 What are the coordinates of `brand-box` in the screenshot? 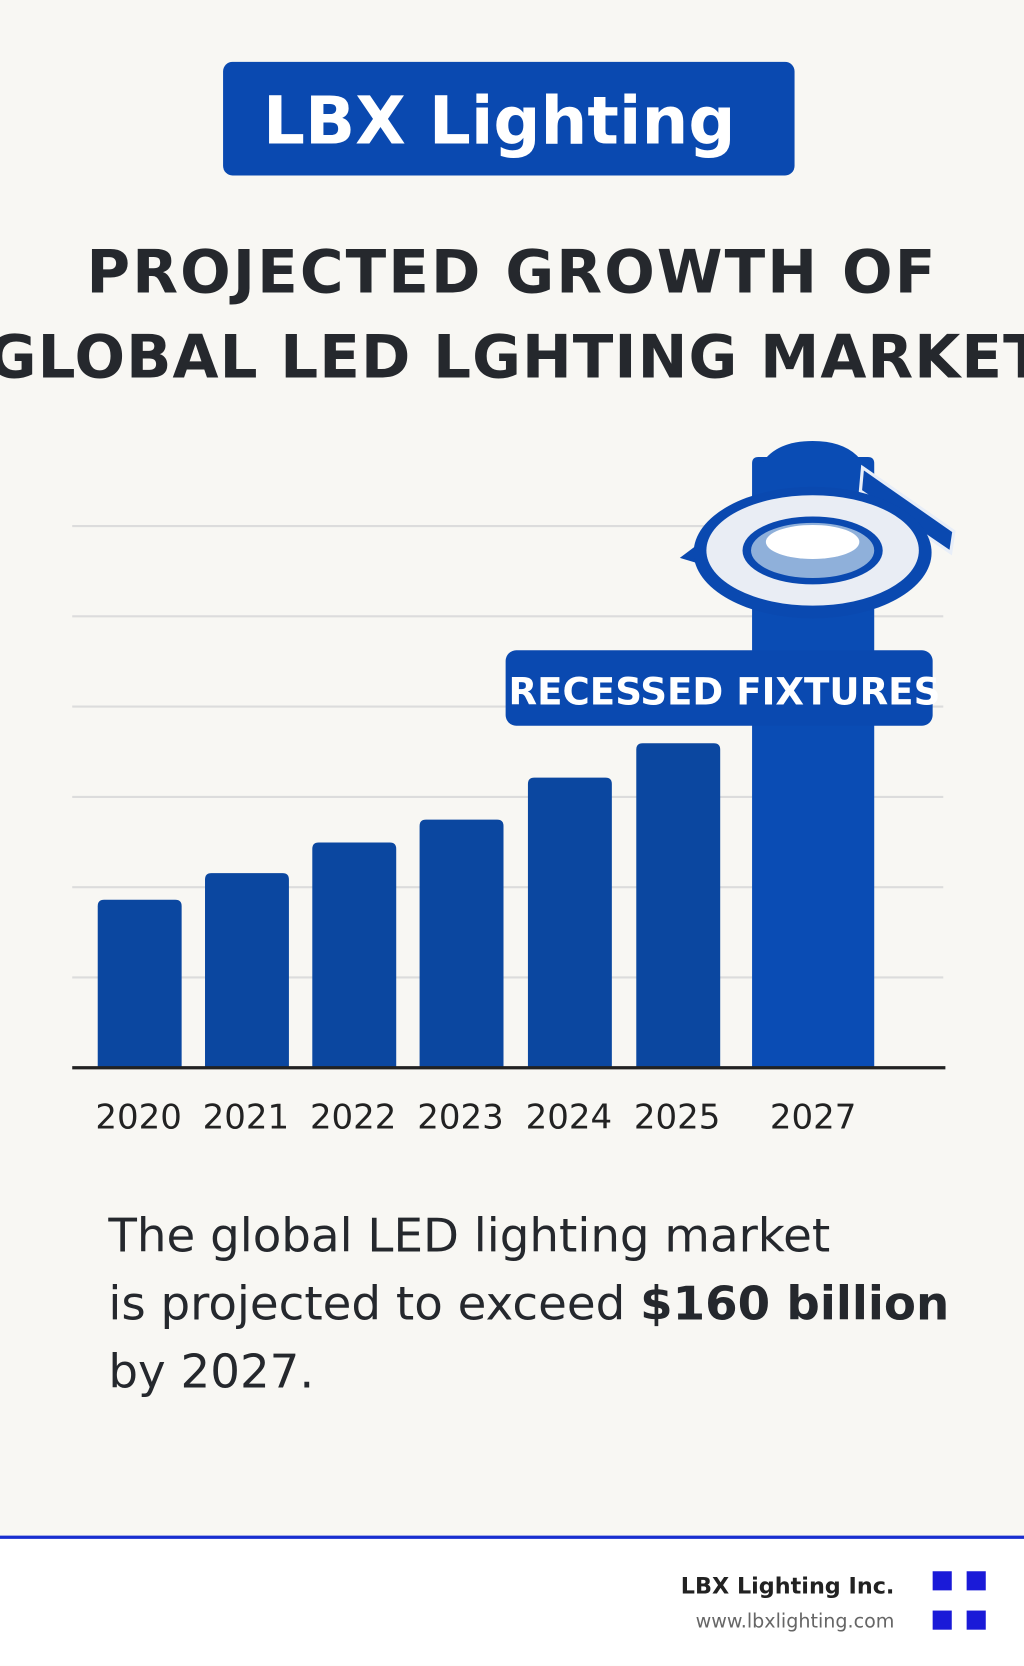 It's located at (509, 118).